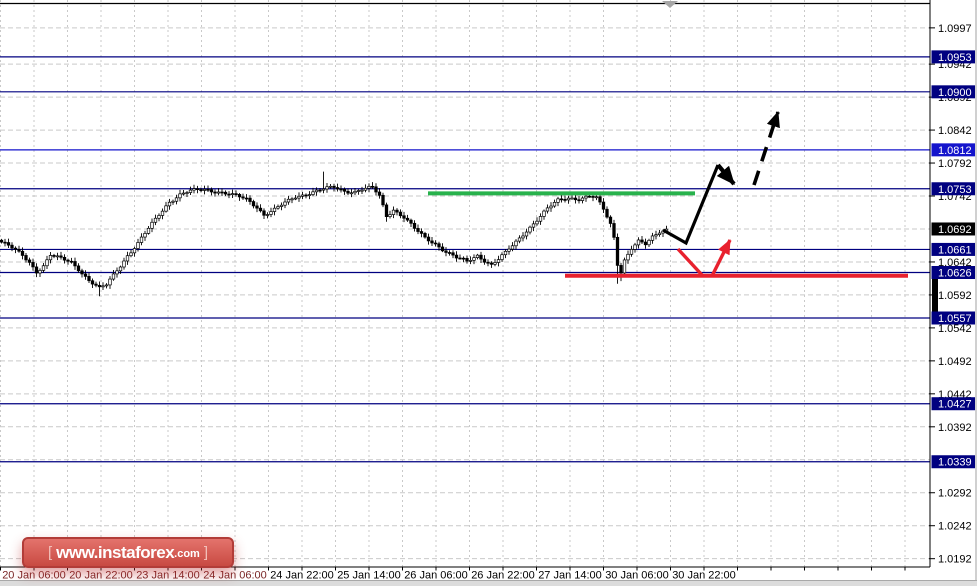 The width and height of the screenshot is (977, 586). Describe the element at coordinates (115, 552) in the screenshot. I see `logo-text: www.instaforex` at that location.